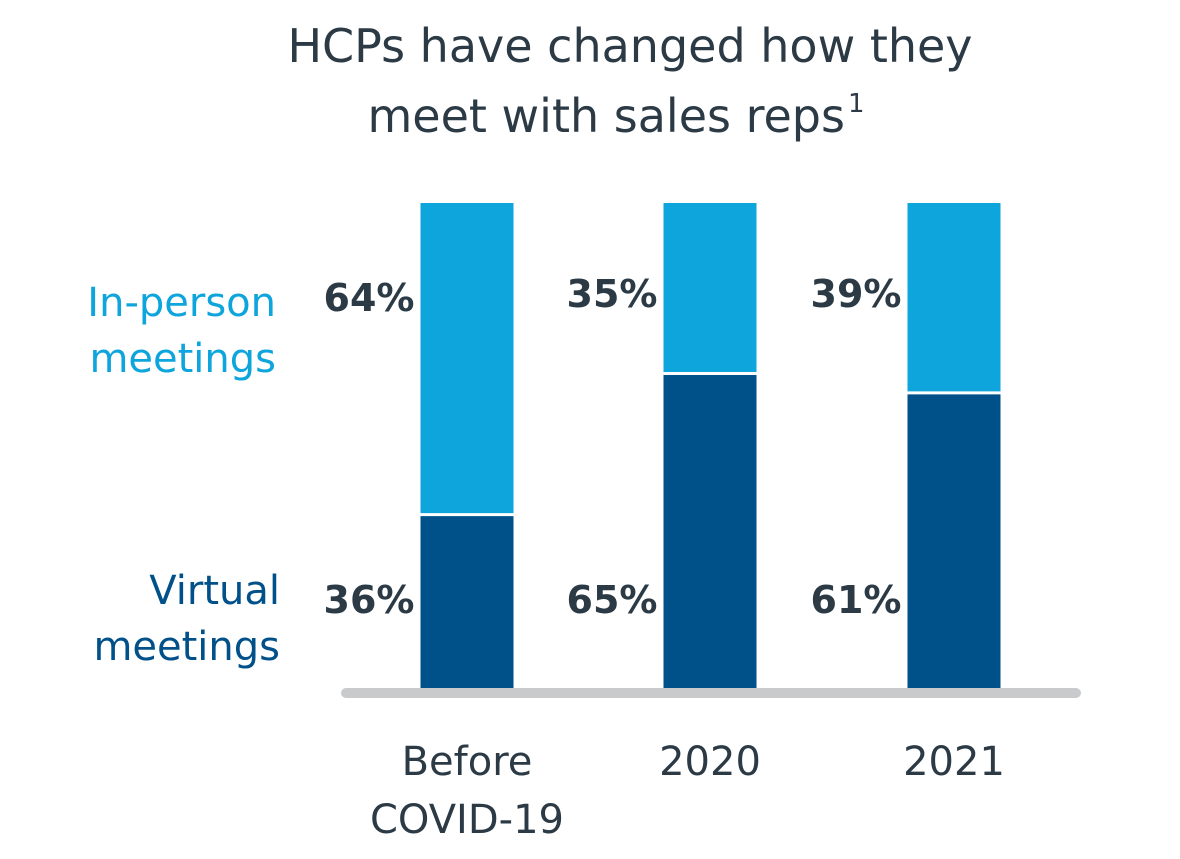 The width and height of the screenshot is (1180, 859). I want to click on legend-in-person-line-2: meetings, so click(182, 359).